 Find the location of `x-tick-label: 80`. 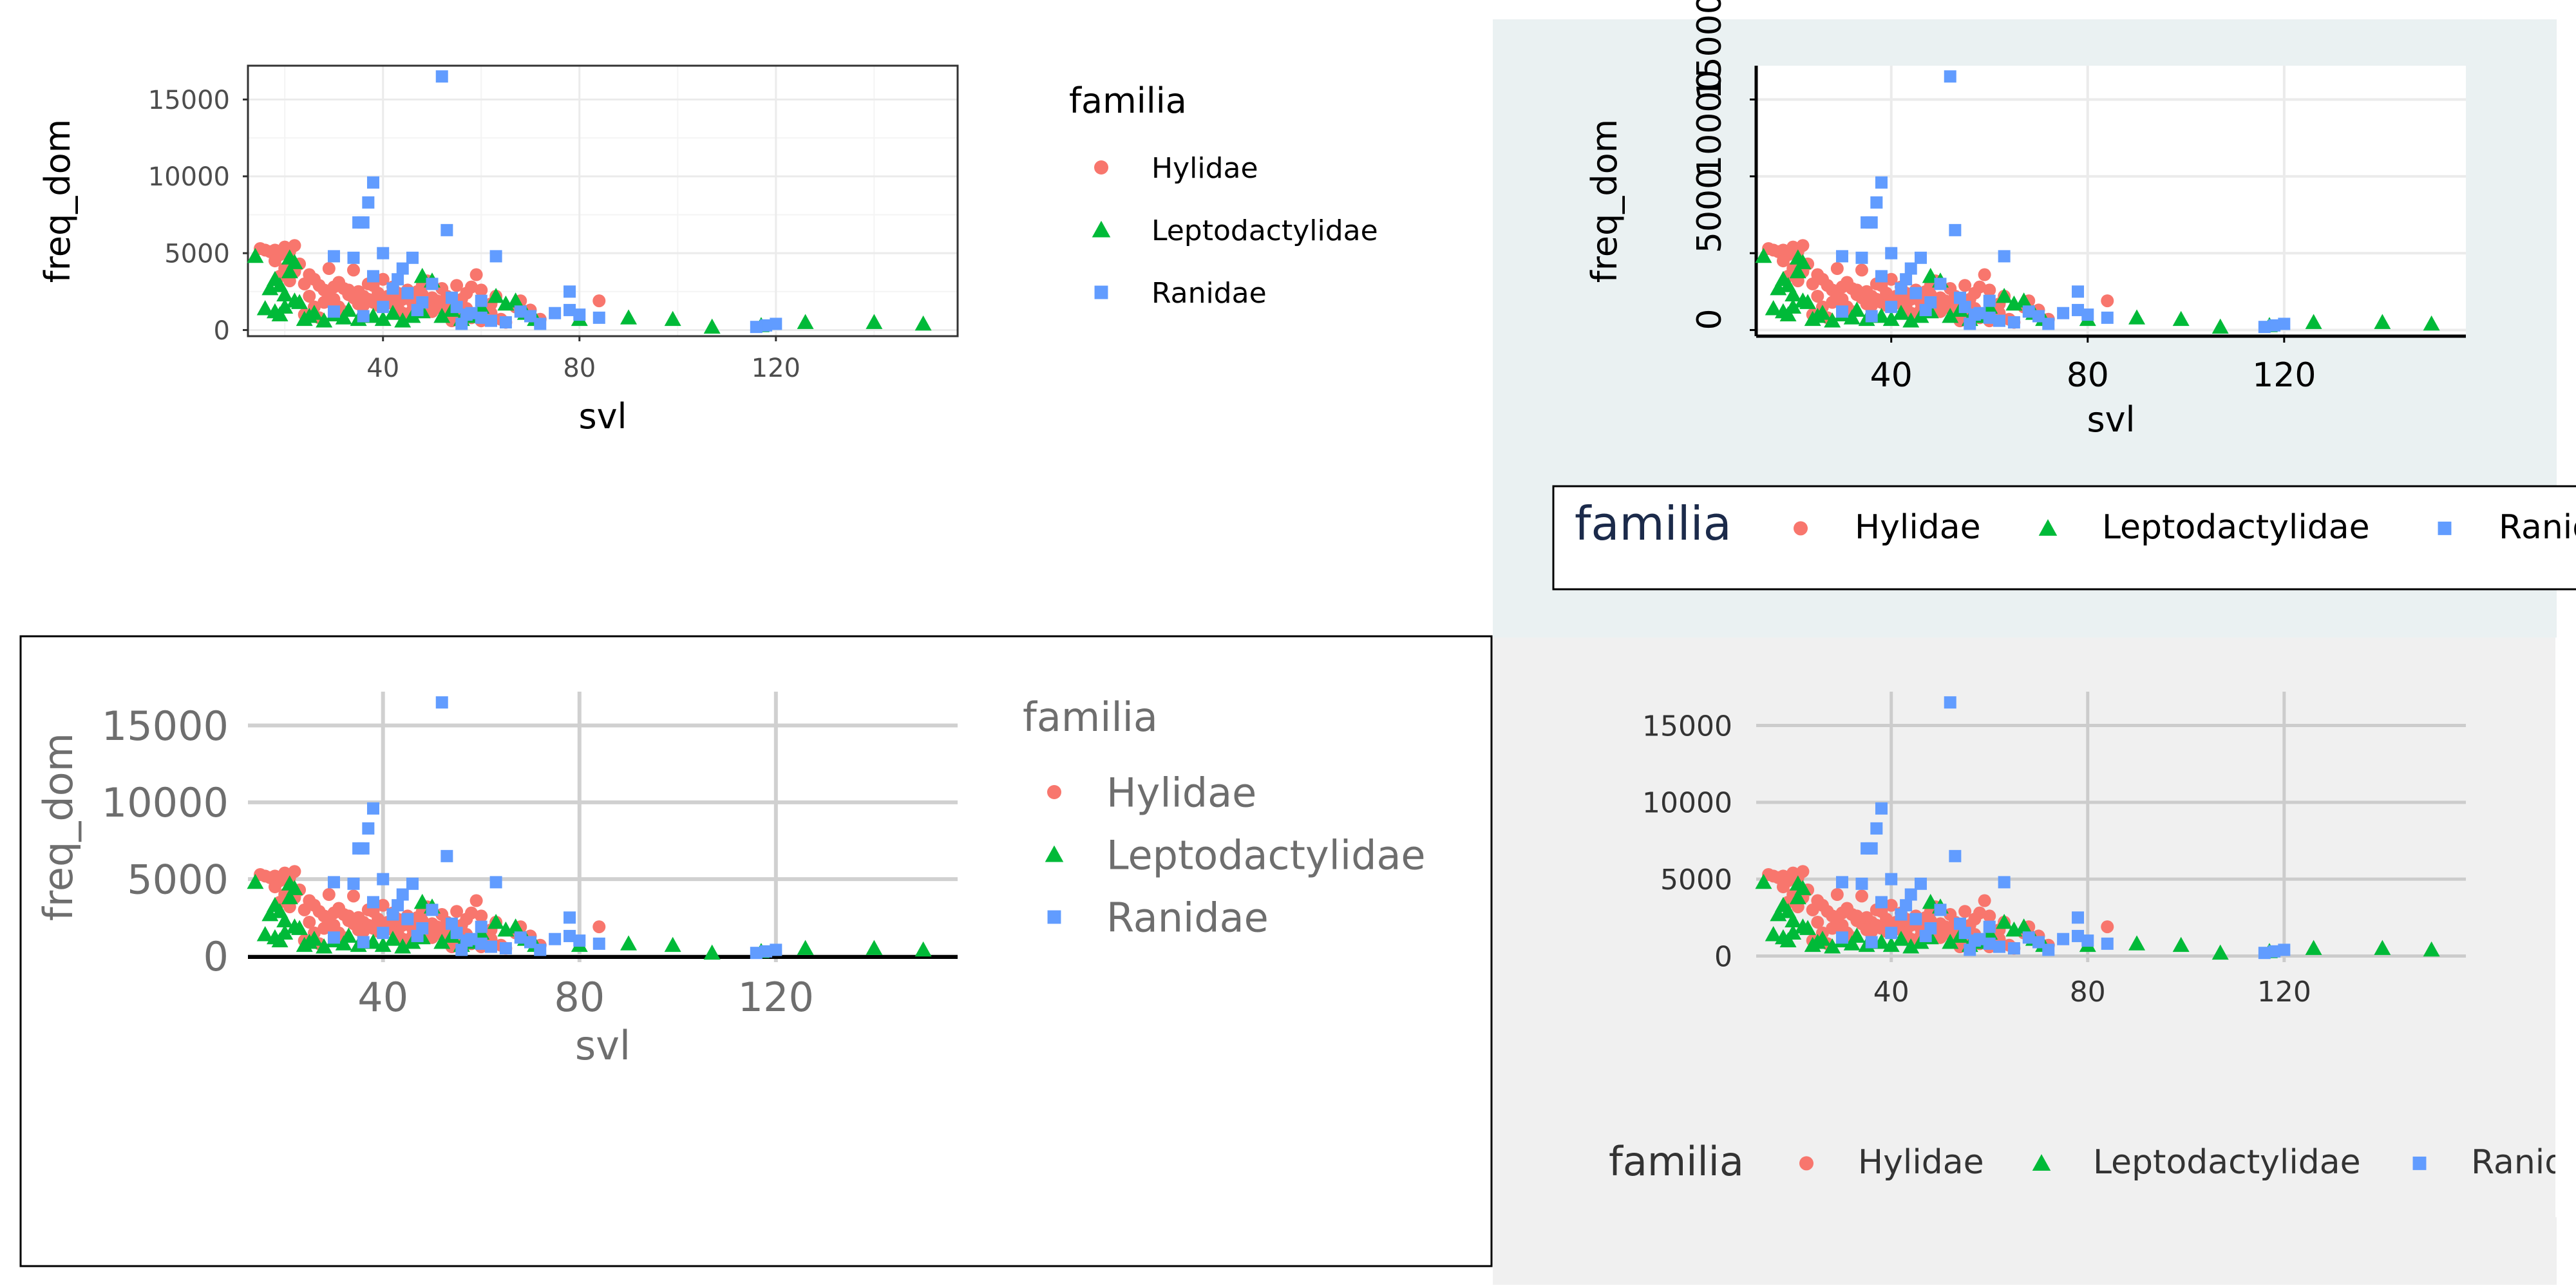

x-tick-label: 80 is located at coordinates (2088, 375).